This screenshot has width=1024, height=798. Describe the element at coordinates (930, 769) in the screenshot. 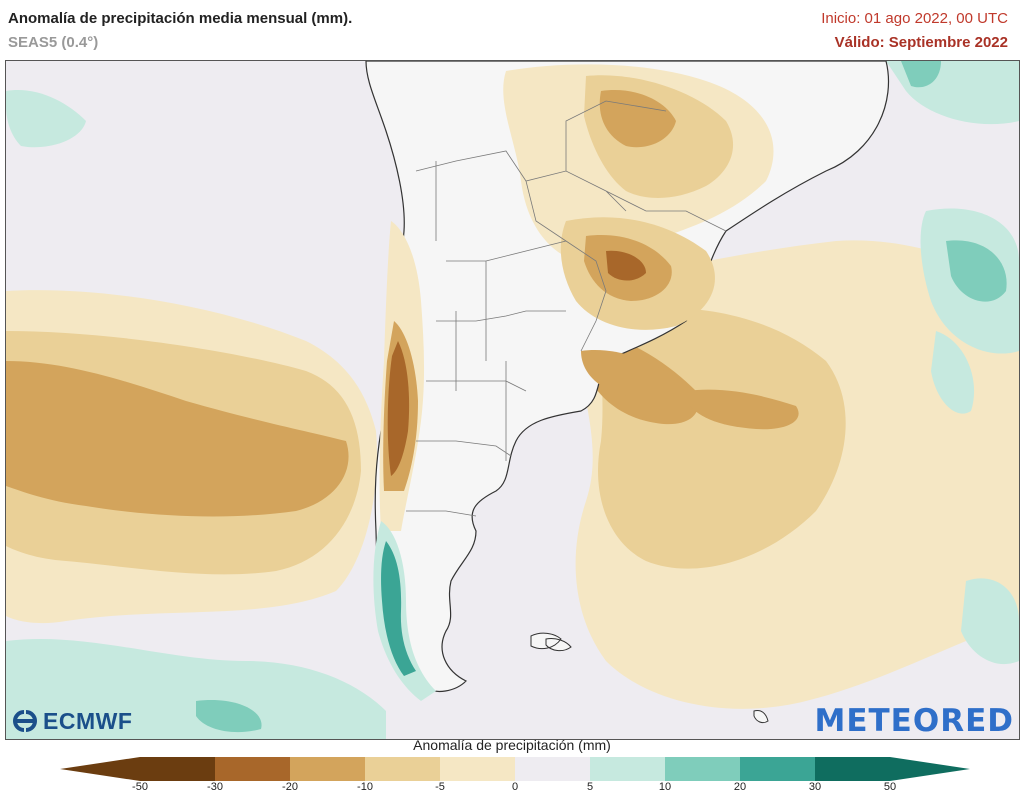

I see `colorbar-max-arrow` at that location.